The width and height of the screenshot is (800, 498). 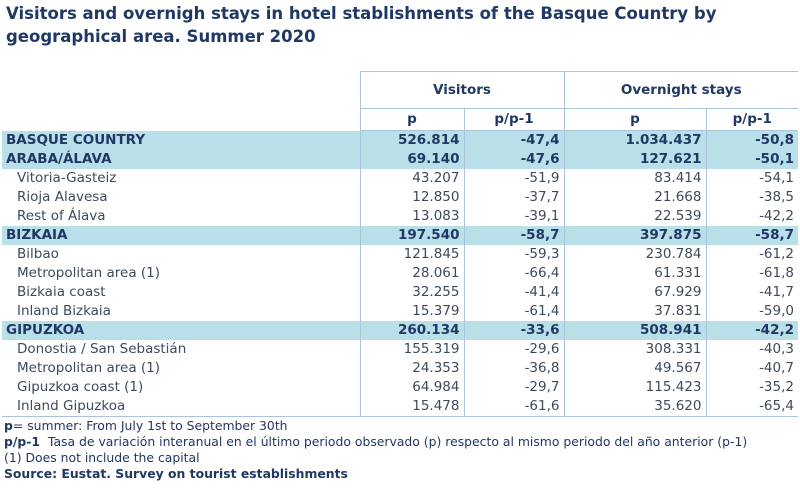 I want to click on visitors-p-cell: 15.478, so click(x=411, y=407).